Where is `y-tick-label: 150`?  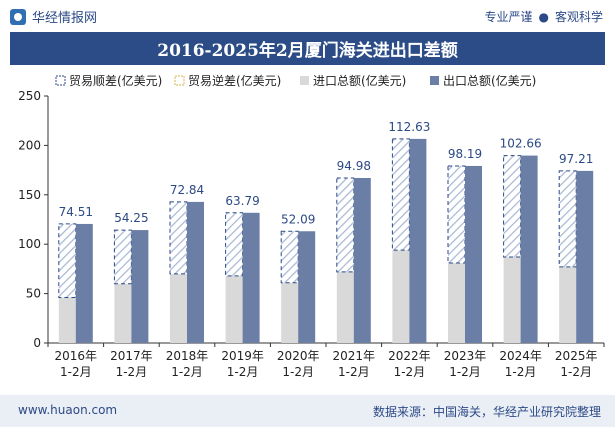
y-tick-label: 150 is located at coordinates (29, 195).